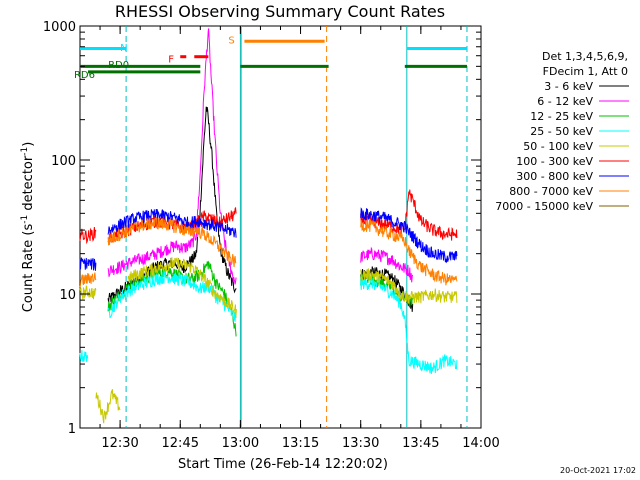 This screenshot has height=480, width=640. I want to click on status-label-rd0: RD0, so click(118, 65).